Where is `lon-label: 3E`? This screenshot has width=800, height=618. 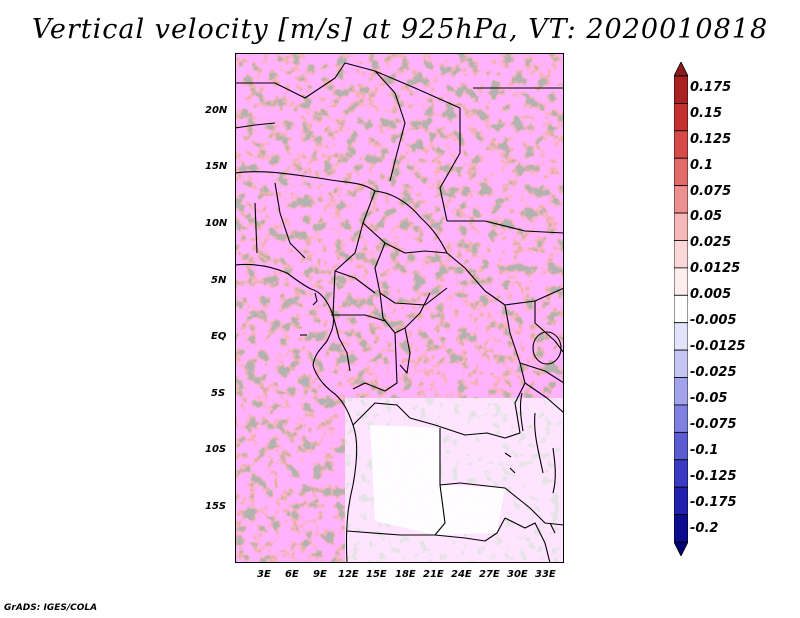 lon-label: 3E is located at coordinates (264, 574).